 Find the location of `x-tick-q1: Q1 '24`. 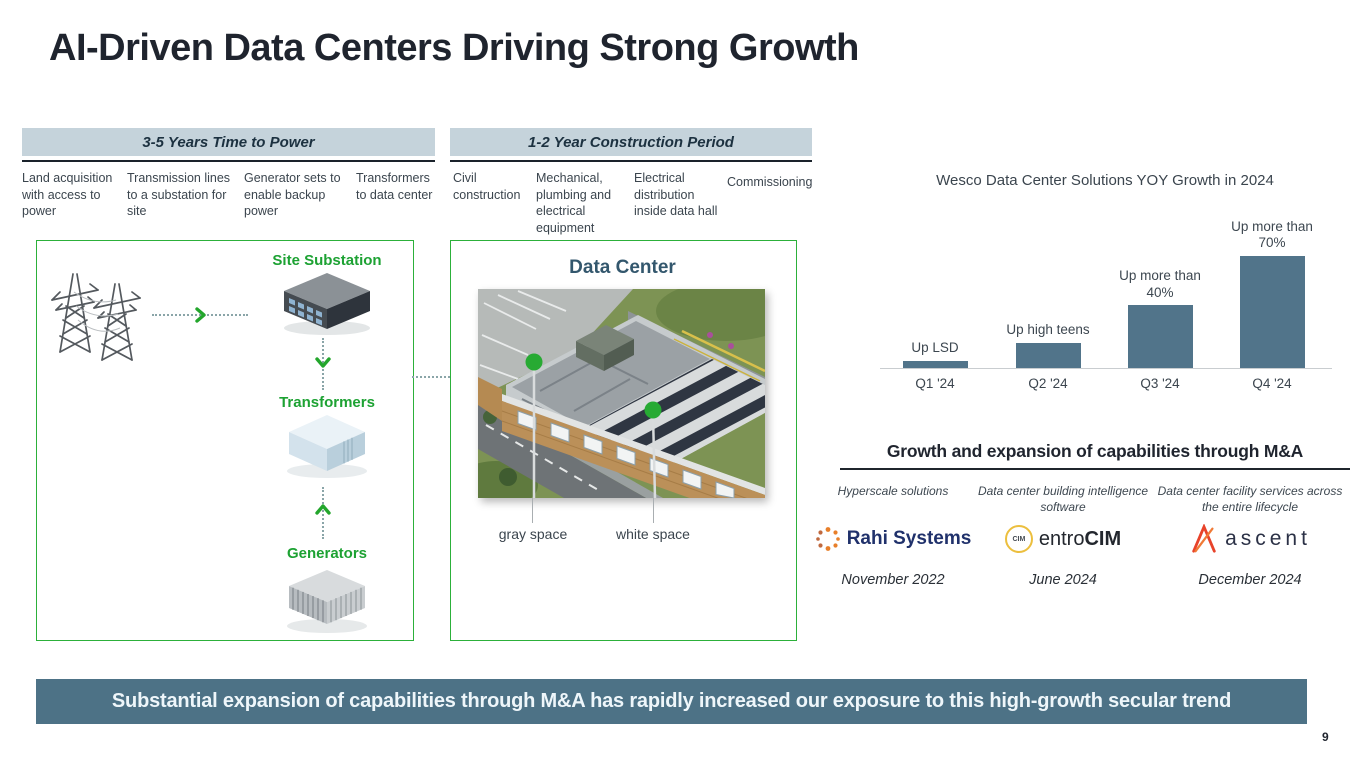

x-tick-q1: Q1 '24 is located at coordinates (935, 383).